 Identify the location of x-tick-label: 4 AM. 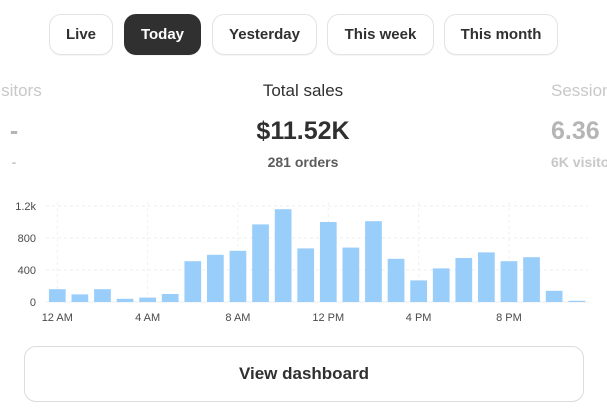
(147, 318).